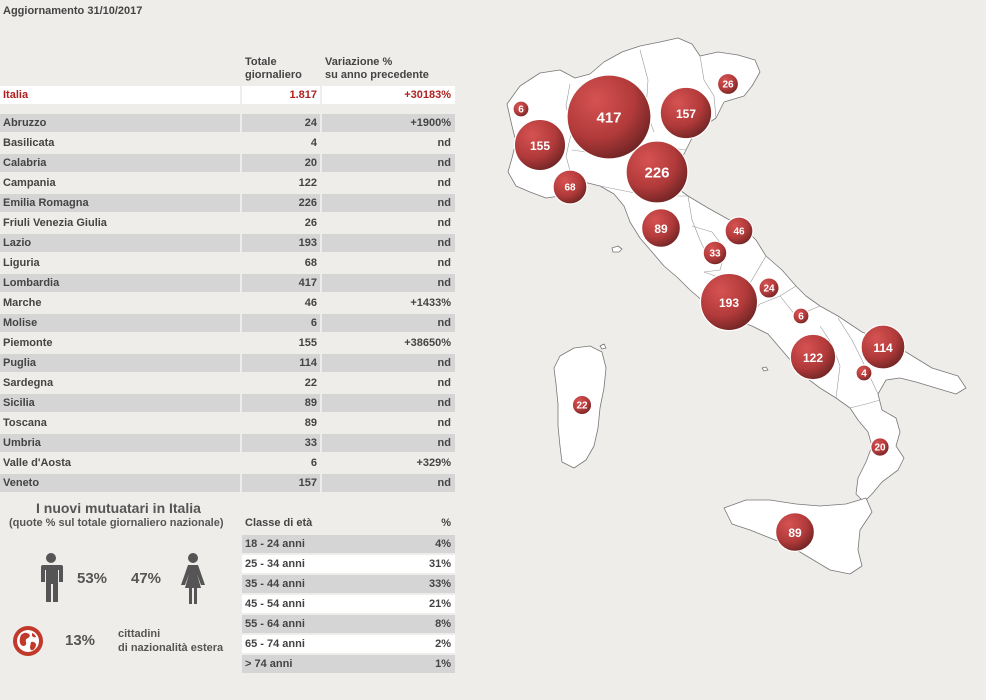 This screenshot has width=986, height=700. Describe the element at coordinates (92, 578) in the screenshot. I see `male-percentage: 53%` at that location.